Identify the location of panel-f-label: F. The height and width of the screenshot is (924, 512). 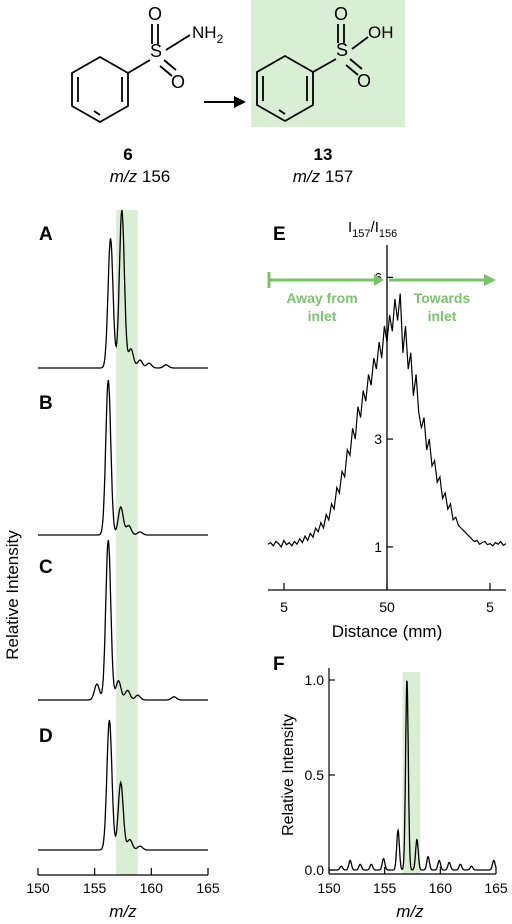
(279, 664).